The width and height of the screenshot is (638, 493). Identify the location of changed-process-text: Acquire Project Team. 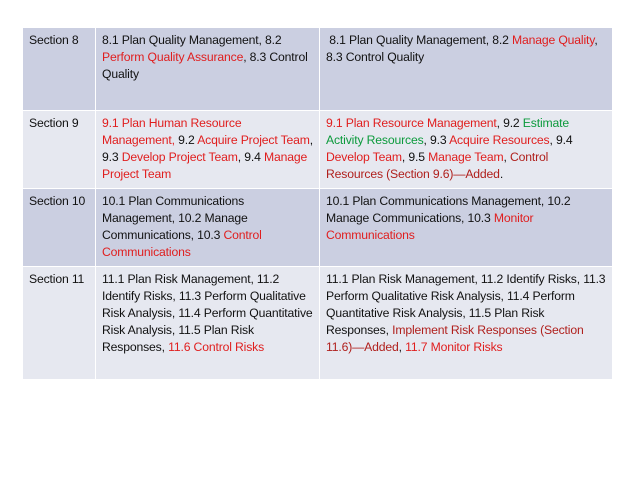
(253, 140).